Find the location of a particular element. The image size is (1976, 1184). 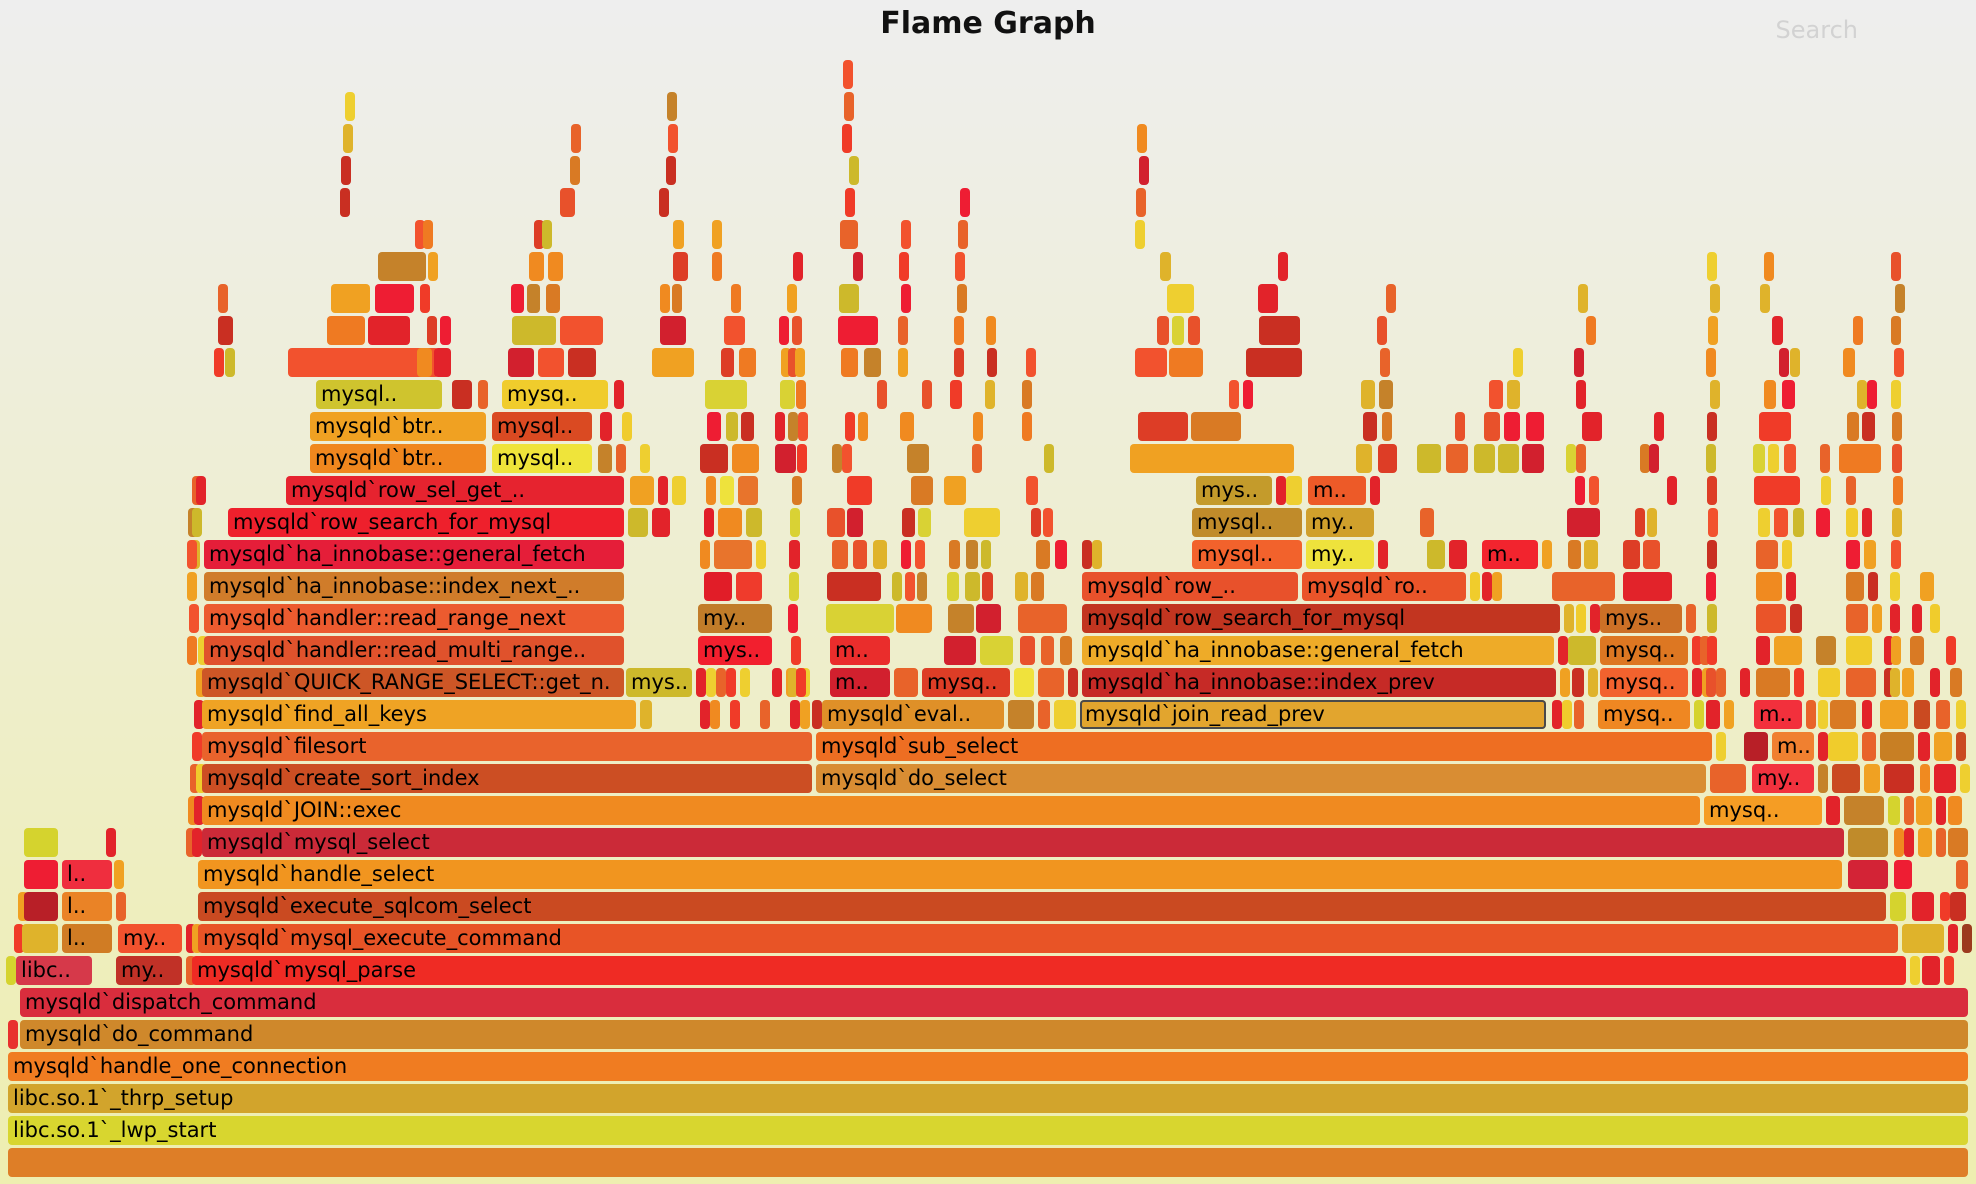

frame-mysq: mysq.. is located at coordinates (1644, 650).